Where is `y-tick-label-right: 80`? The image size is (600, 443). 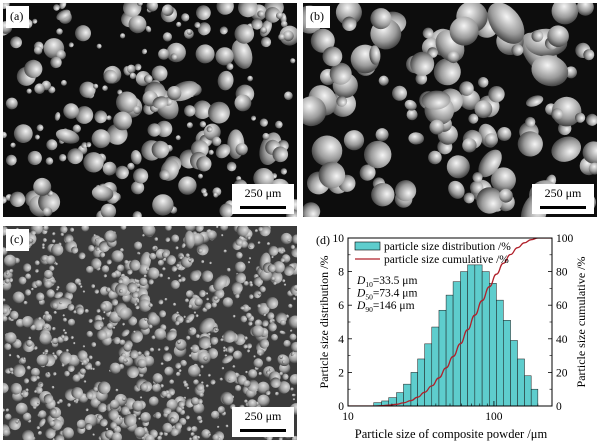
y-tick-label-right: 80 is located at coordinates (562, 273).